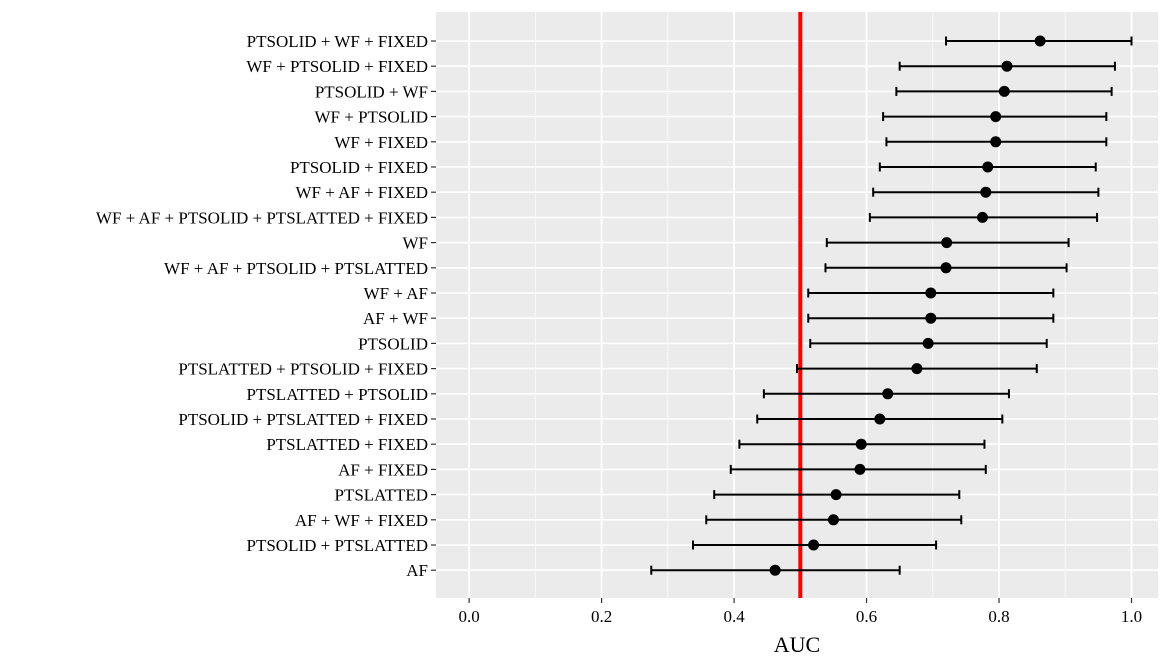 This screenshot has height=659, width=1161. What do you see at coordinates (347, 444) in the screenshot?
I see `y-tick-label: PTSLATTED + FIXED` at bounding box center [347, 444].